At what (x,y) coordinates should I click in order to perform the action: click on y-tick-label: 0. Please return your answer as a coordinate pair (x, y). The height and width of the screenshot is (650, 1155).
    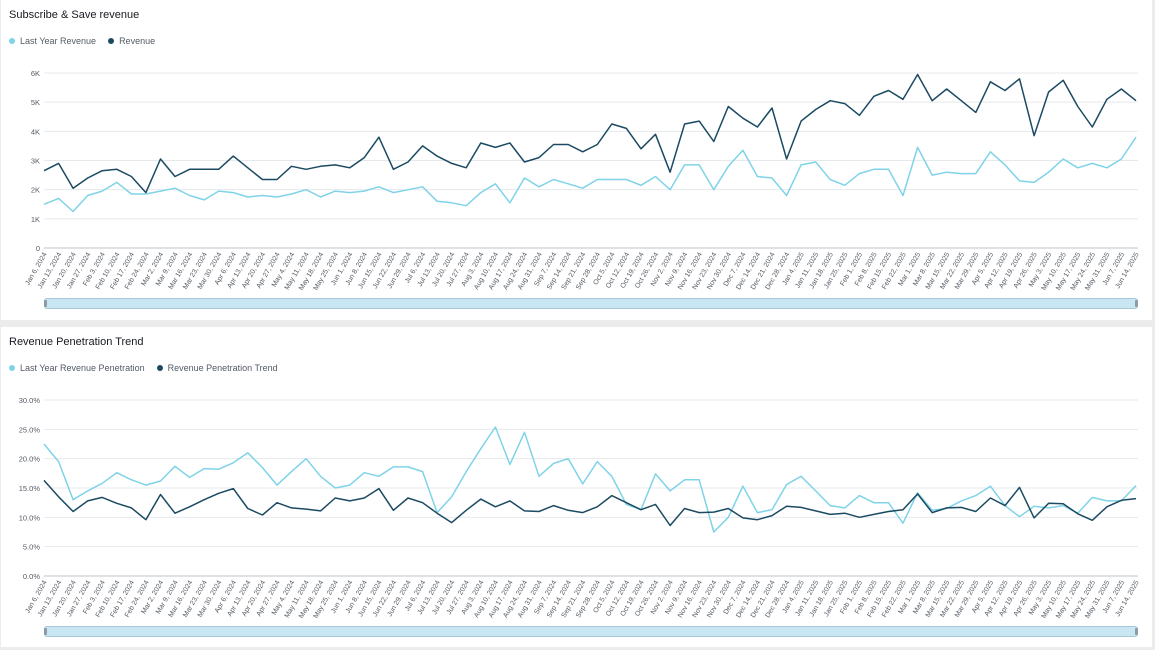
    Looking at the image, I should click on (38, 248).